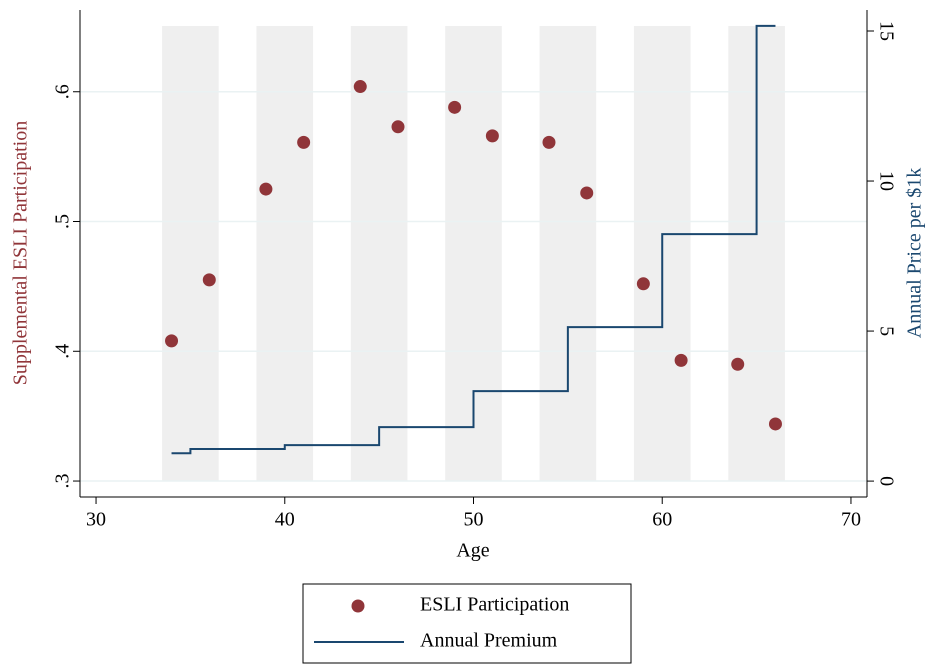 Image resolution: width=934 pixels, height=664 pixels. What do you see at coordinates (63, 481) in the screenshot?
I see `y-tick-label: .3` at bounding box center [63, 481].